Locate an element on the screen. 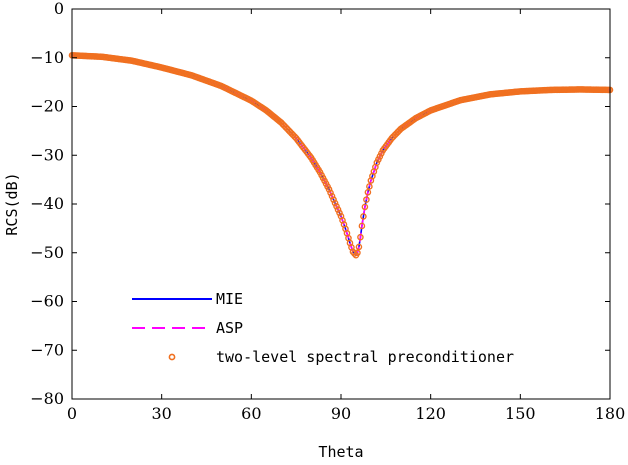  x-tick-label: 60 is located at coordinates (251, 413).